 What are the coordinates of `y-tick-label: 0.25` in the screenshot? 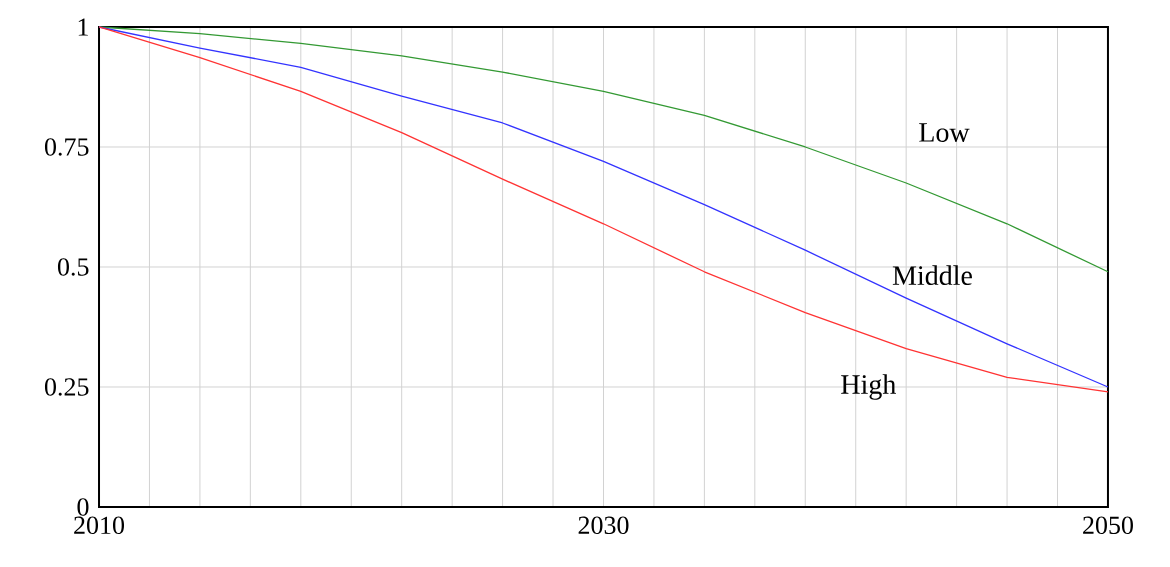 It's located at (66, 387).